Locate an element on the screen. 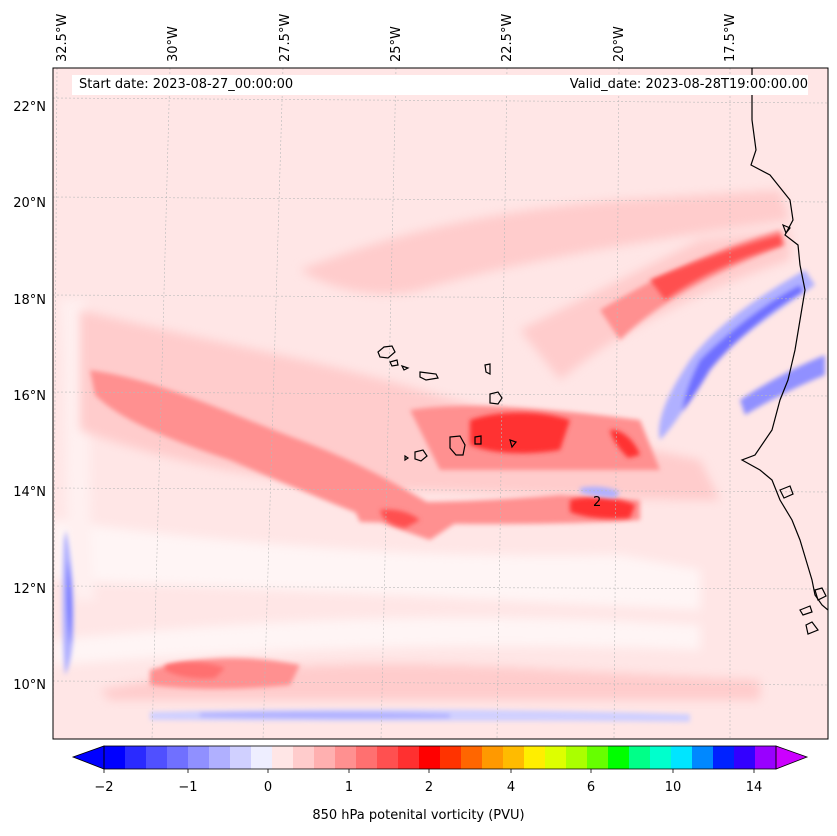 This screenshot has height=836, width=837. colorbar-frame is located at coordinates (440, 757).